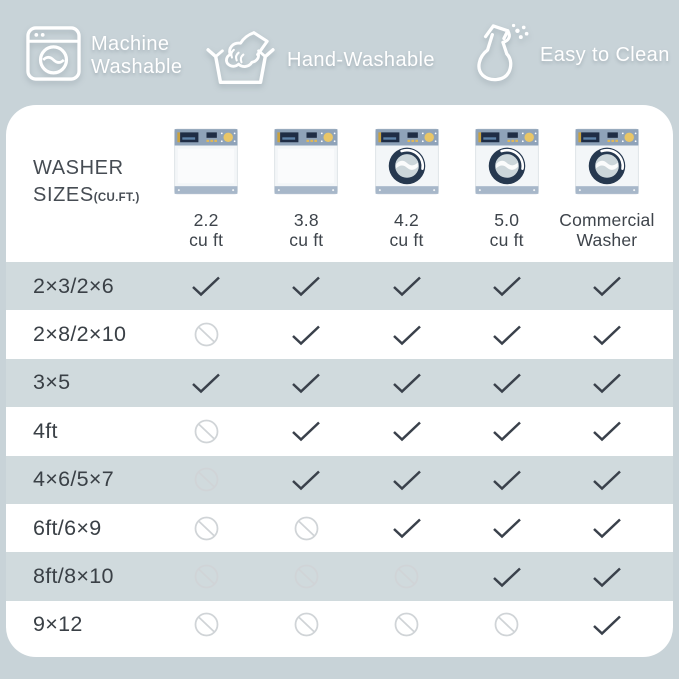 The height and width of the screenshot is (679, 679). I want to click on washer-column-label: 4.2 cu ft, so click(406, 230).